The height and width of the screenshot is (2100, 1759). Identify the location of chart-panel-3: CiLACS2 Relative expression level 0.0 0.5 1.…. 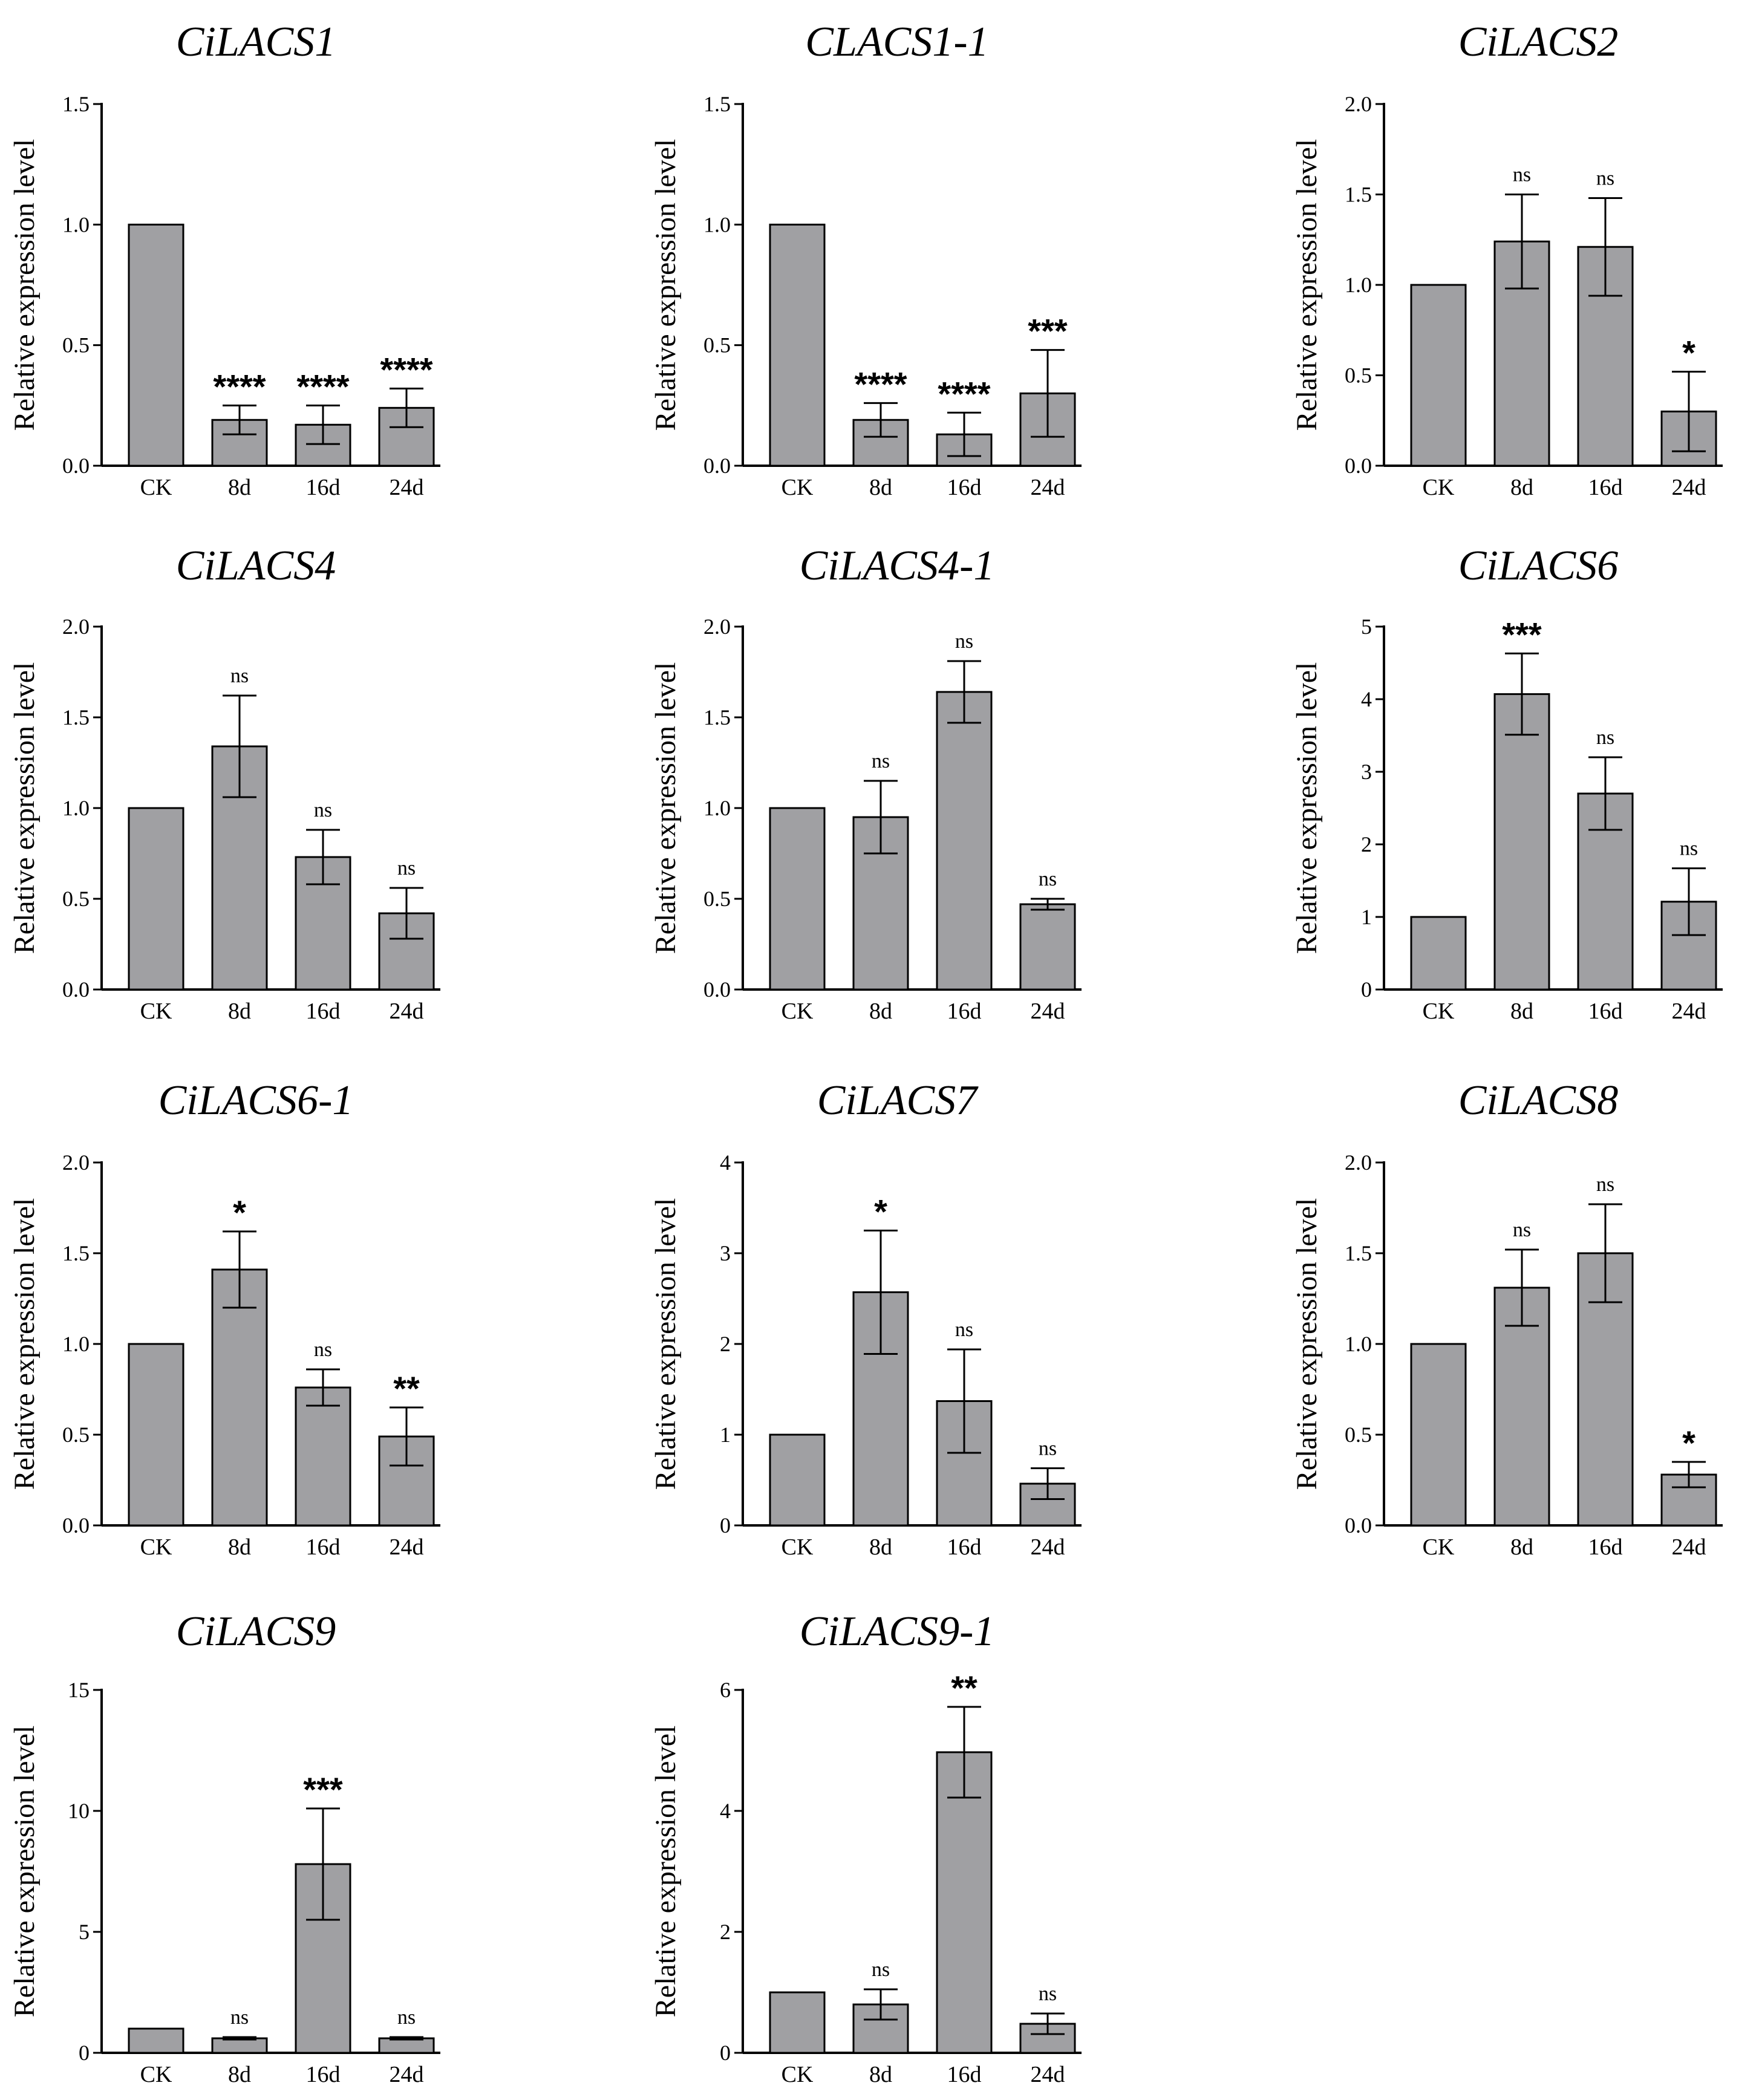
(1507, 259).